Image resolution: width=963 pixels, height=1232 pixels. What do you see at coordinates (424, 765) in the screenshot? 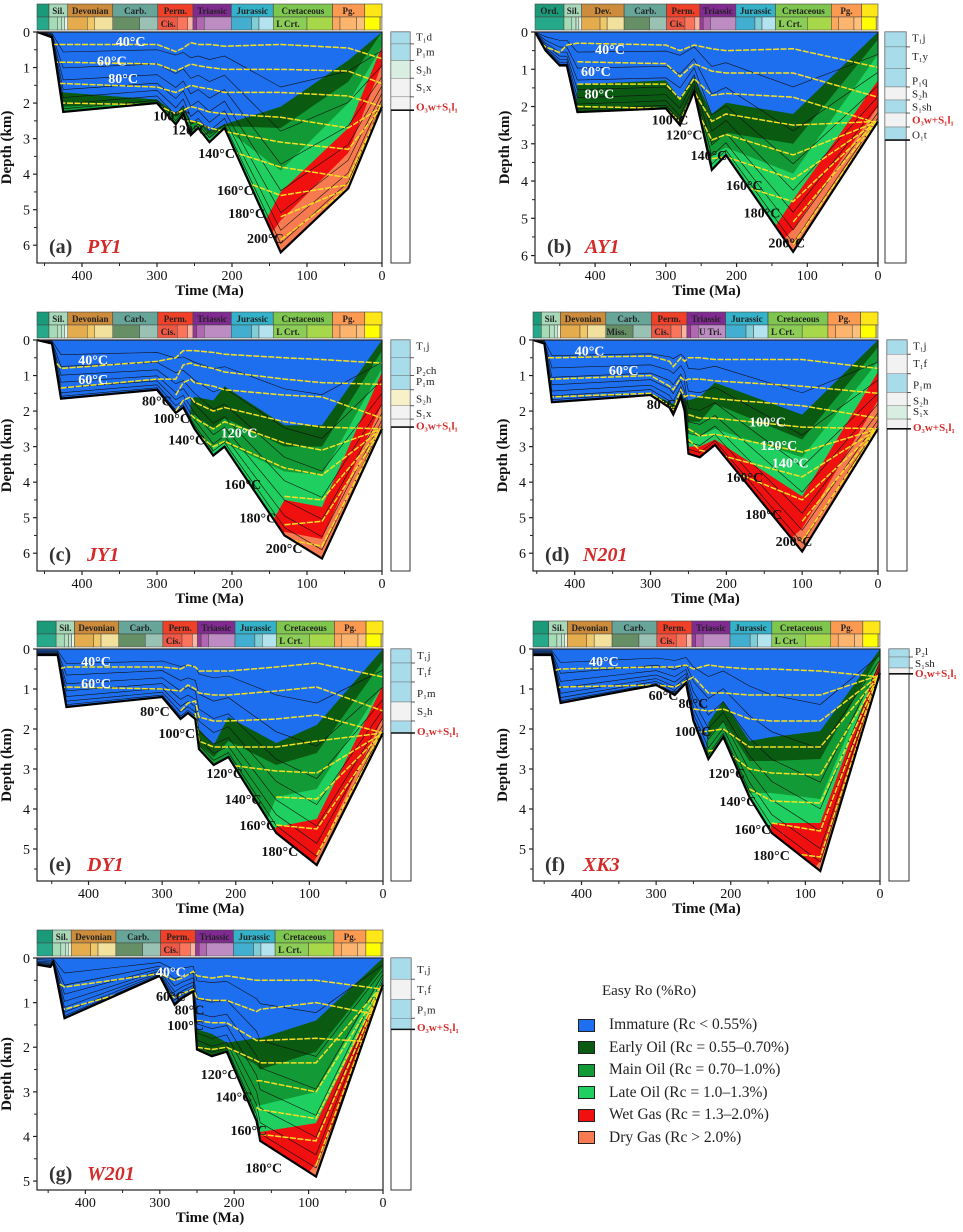
I see `stratigraphic-column: T₁j T₁f P₁m S₂h O₃w+S₁l₁` at bounding box center [424, 765].